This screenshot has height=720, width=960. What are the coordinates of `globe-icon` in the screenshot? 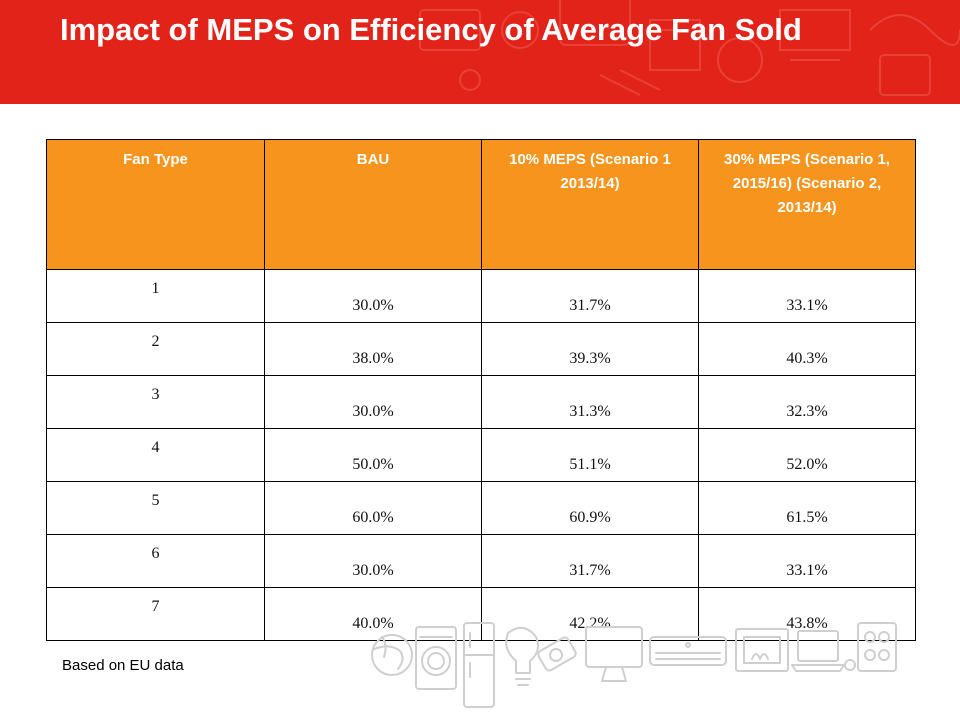 It's located at (392, 655).